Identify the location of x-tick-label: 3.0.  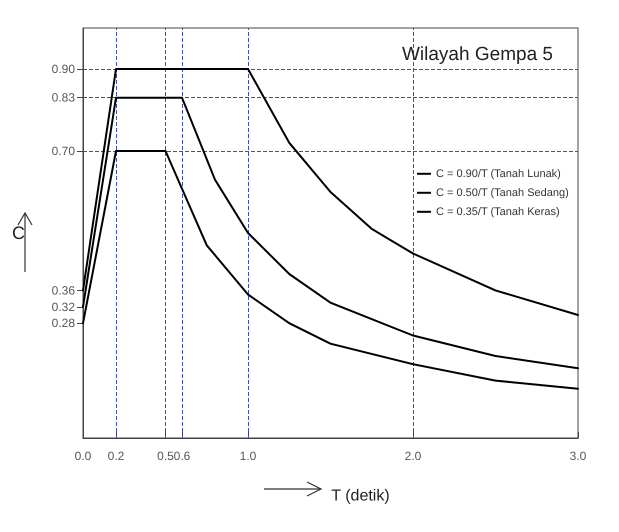
(578, 456).